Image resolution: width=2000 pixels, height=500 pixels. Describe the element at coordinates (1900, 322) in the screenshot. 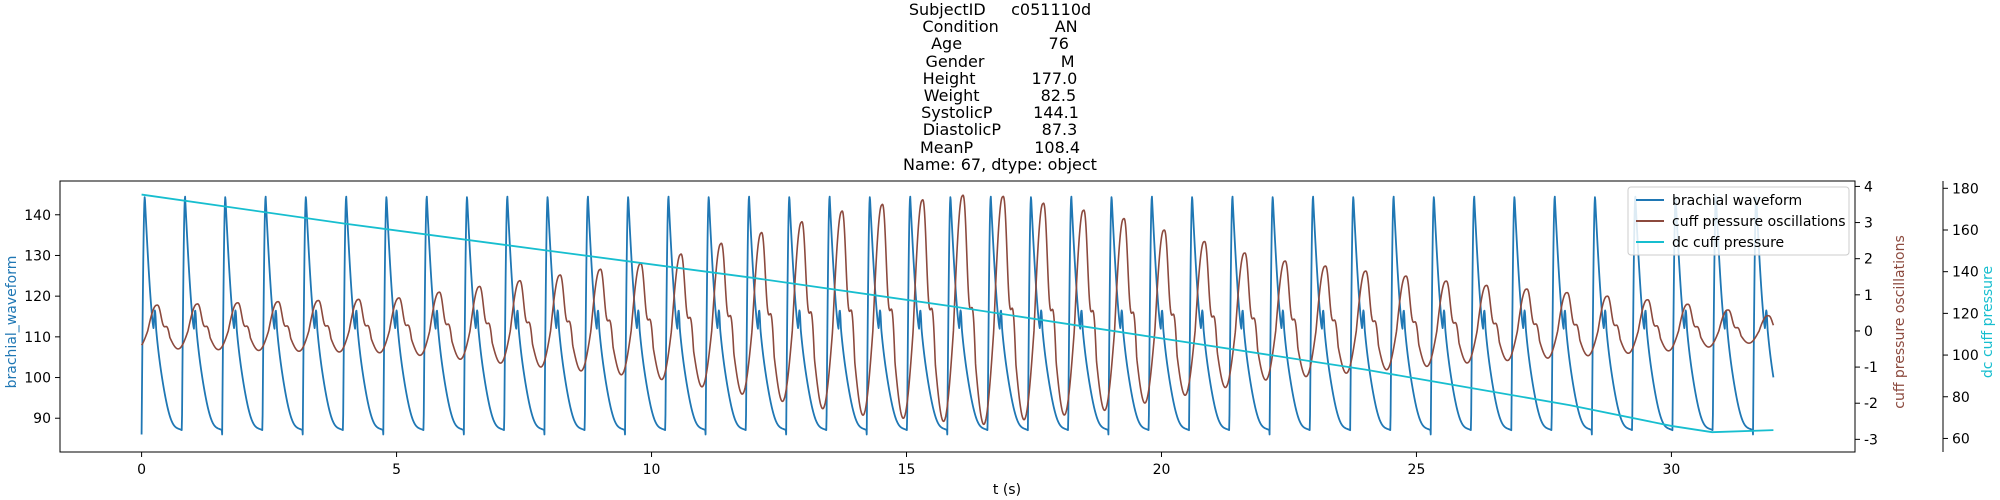

I see `y-axis-label-right-oscillations: cuff pressure oscillations` at that location.